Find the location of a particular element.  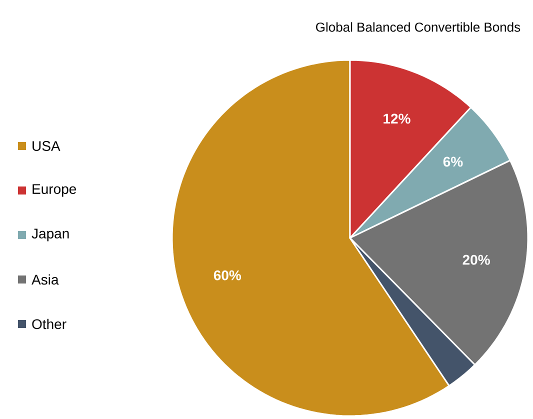

legend-label: Europe is located at coordinates (54, 190).